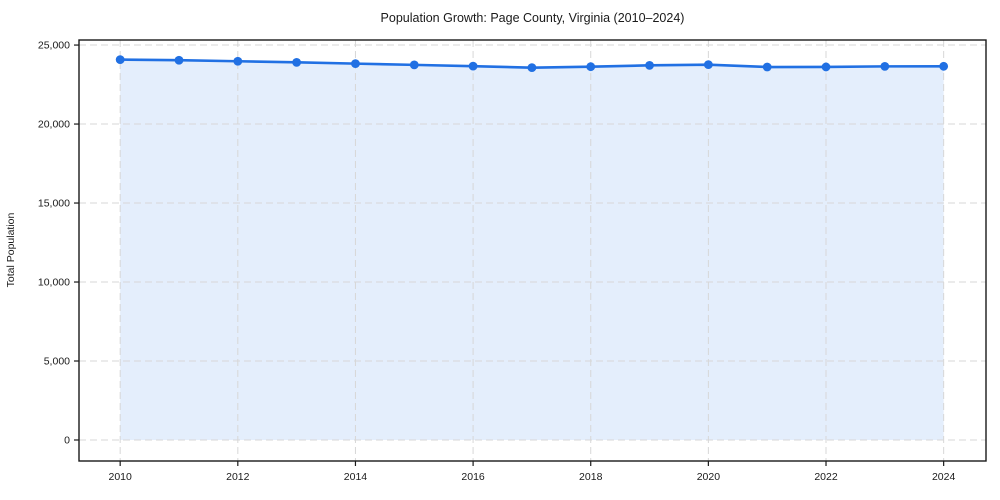  Describe the element at coordinates (54, 283) in the screenshot. I see `y-tick-label: 10,000` at that location.